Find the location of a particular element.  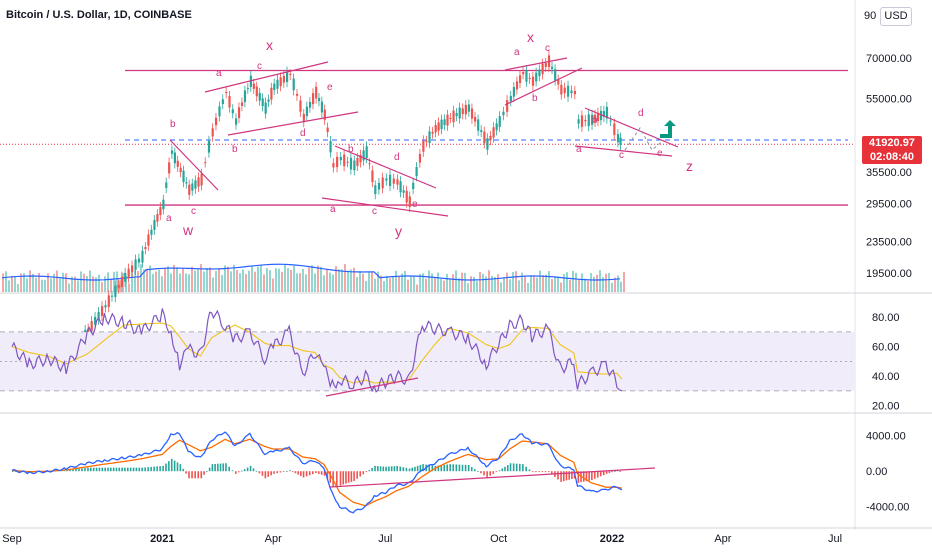

wave-label-small: b is located at coordinates (351, 149).